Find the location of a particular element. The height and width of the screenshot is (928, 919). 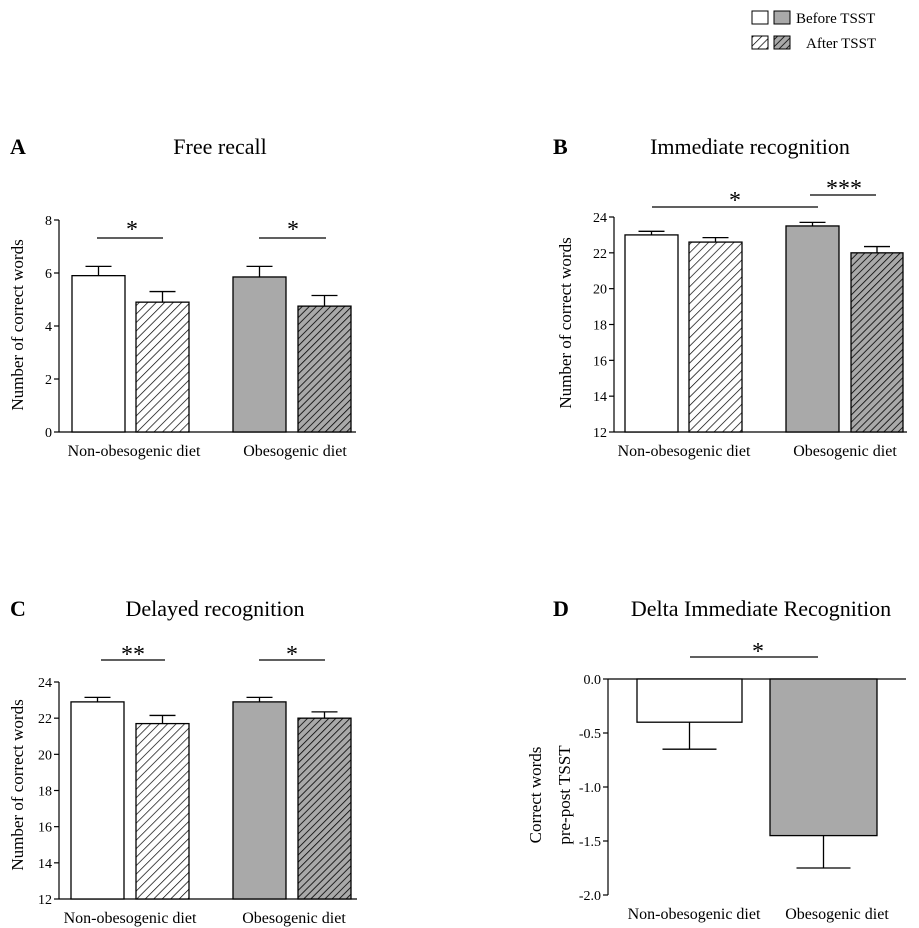

legend-swatch-before-grey is located at coordinates (782, 17).